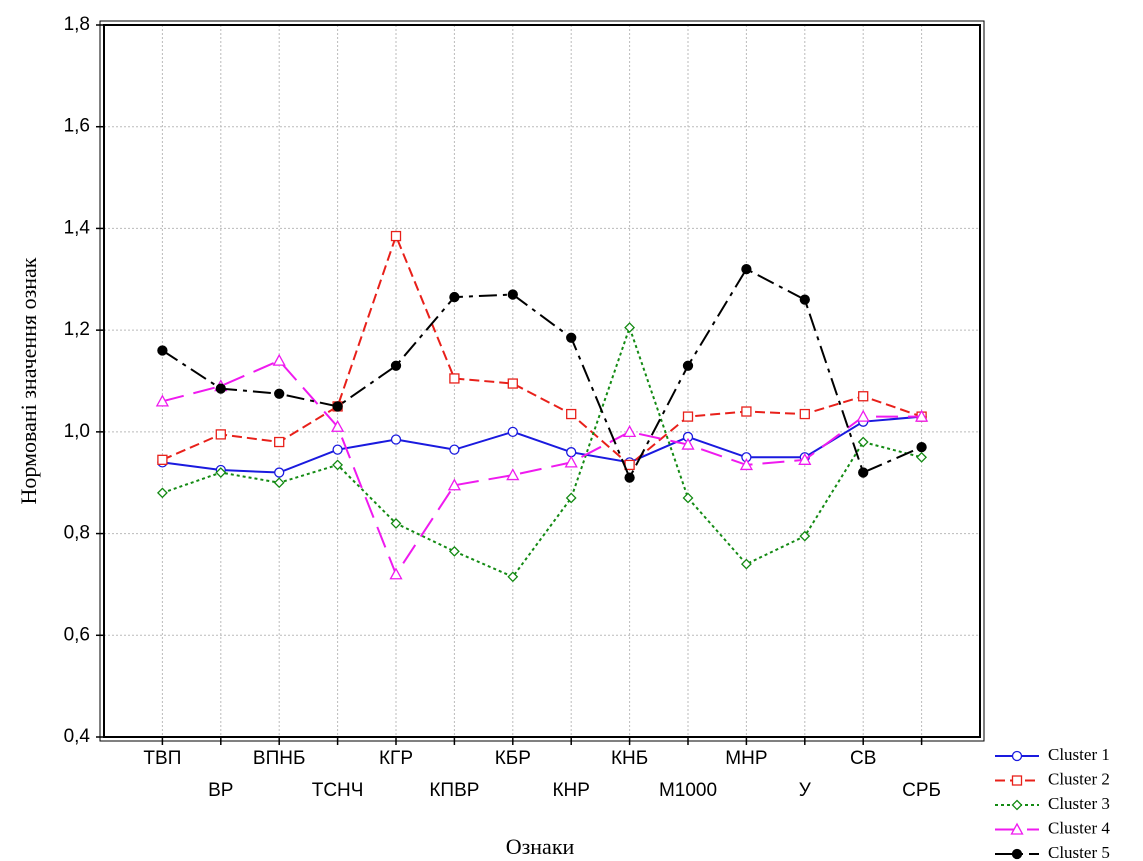  I want to click on x-tick-label: КГР, so click(396, 758).